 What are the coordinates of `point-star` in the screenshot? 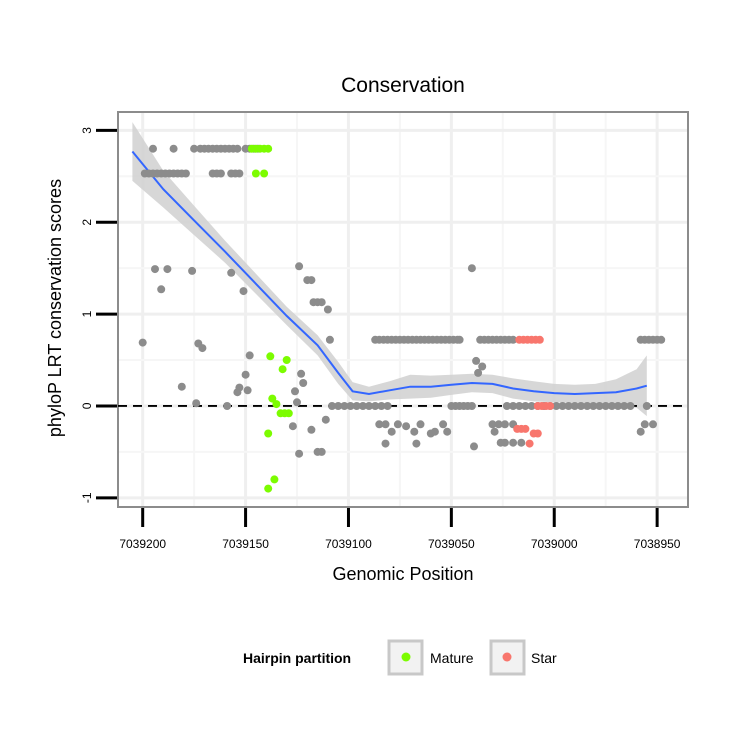 It's located at (537, 433).